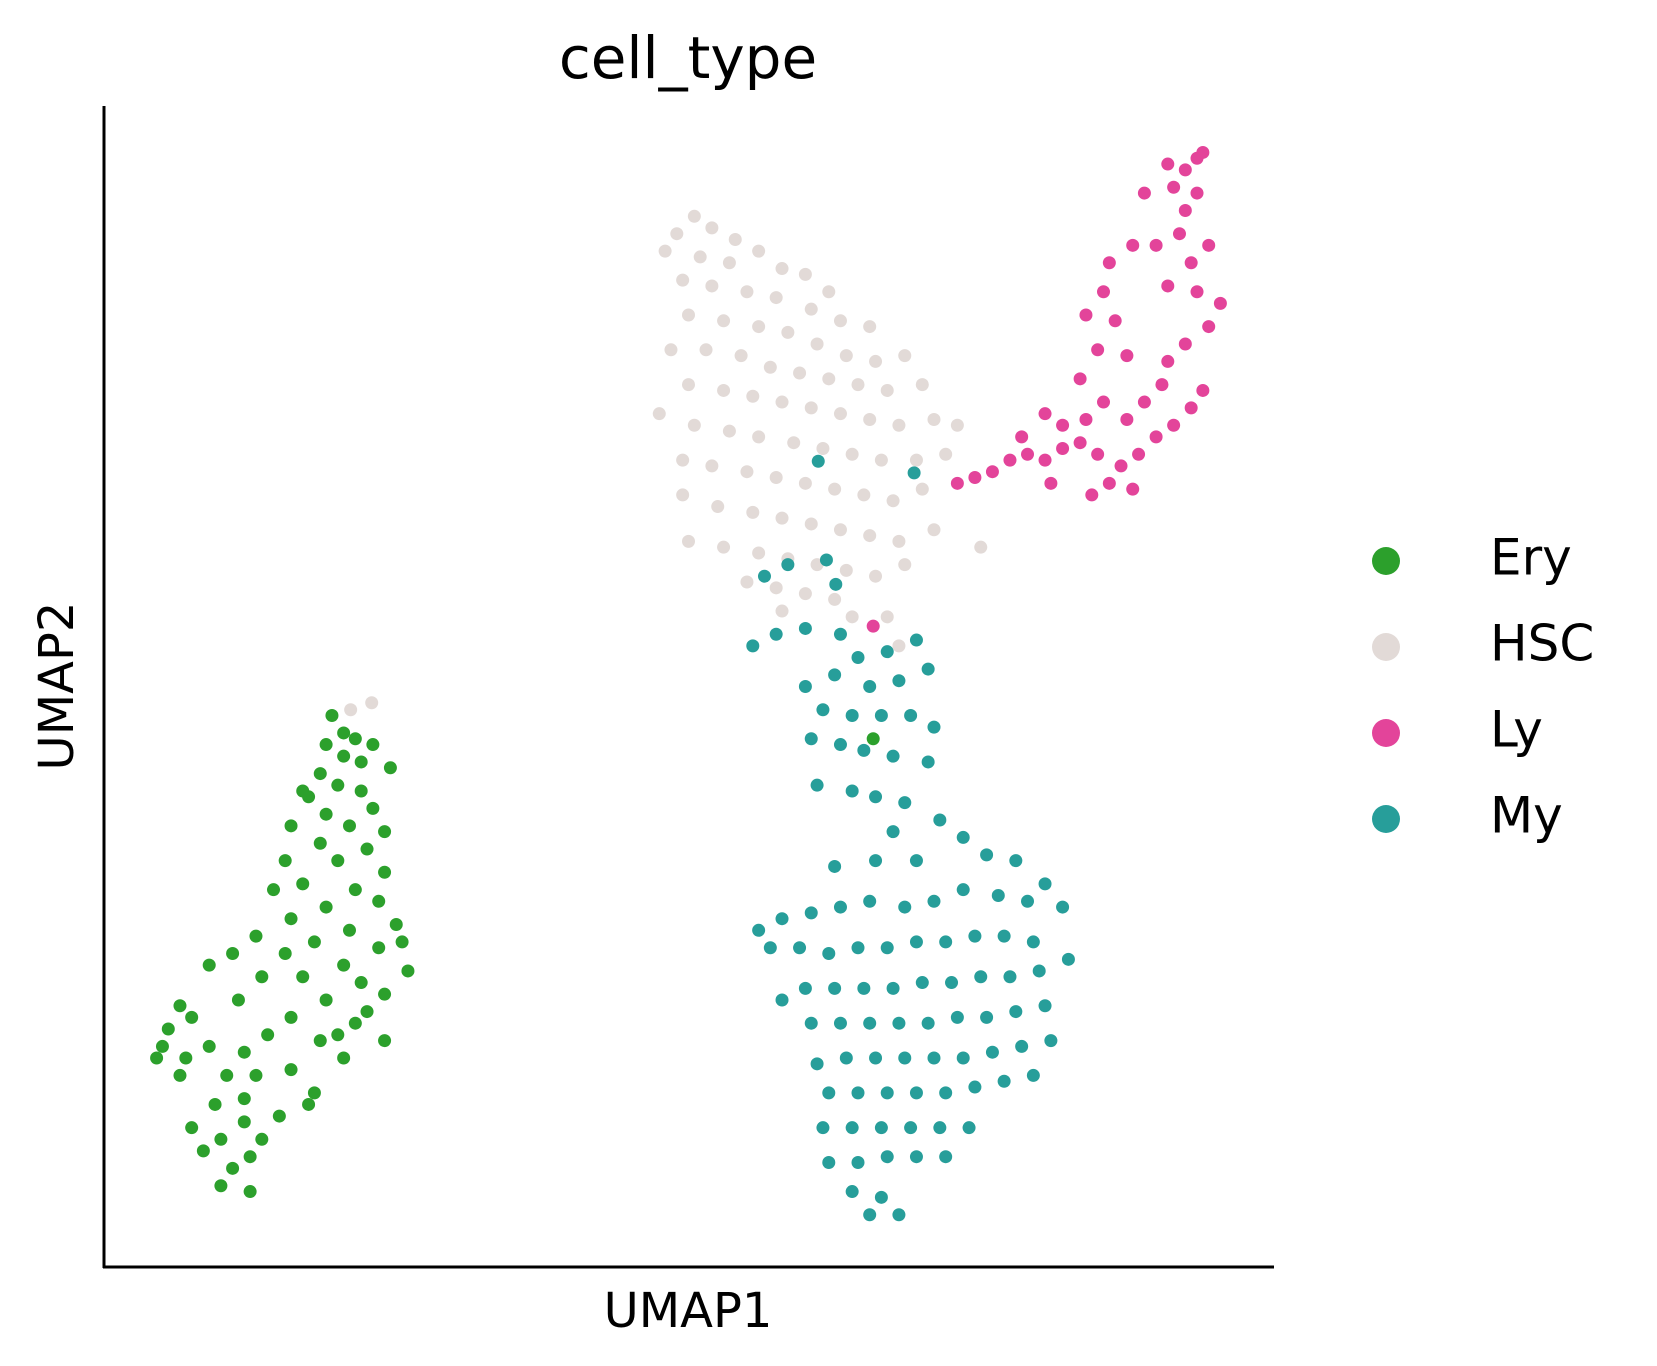  What do you see at coordinates (57, 686) in the screenshot?
I see `y-axis-label: UMAP2` at bounding box center [57, 686].